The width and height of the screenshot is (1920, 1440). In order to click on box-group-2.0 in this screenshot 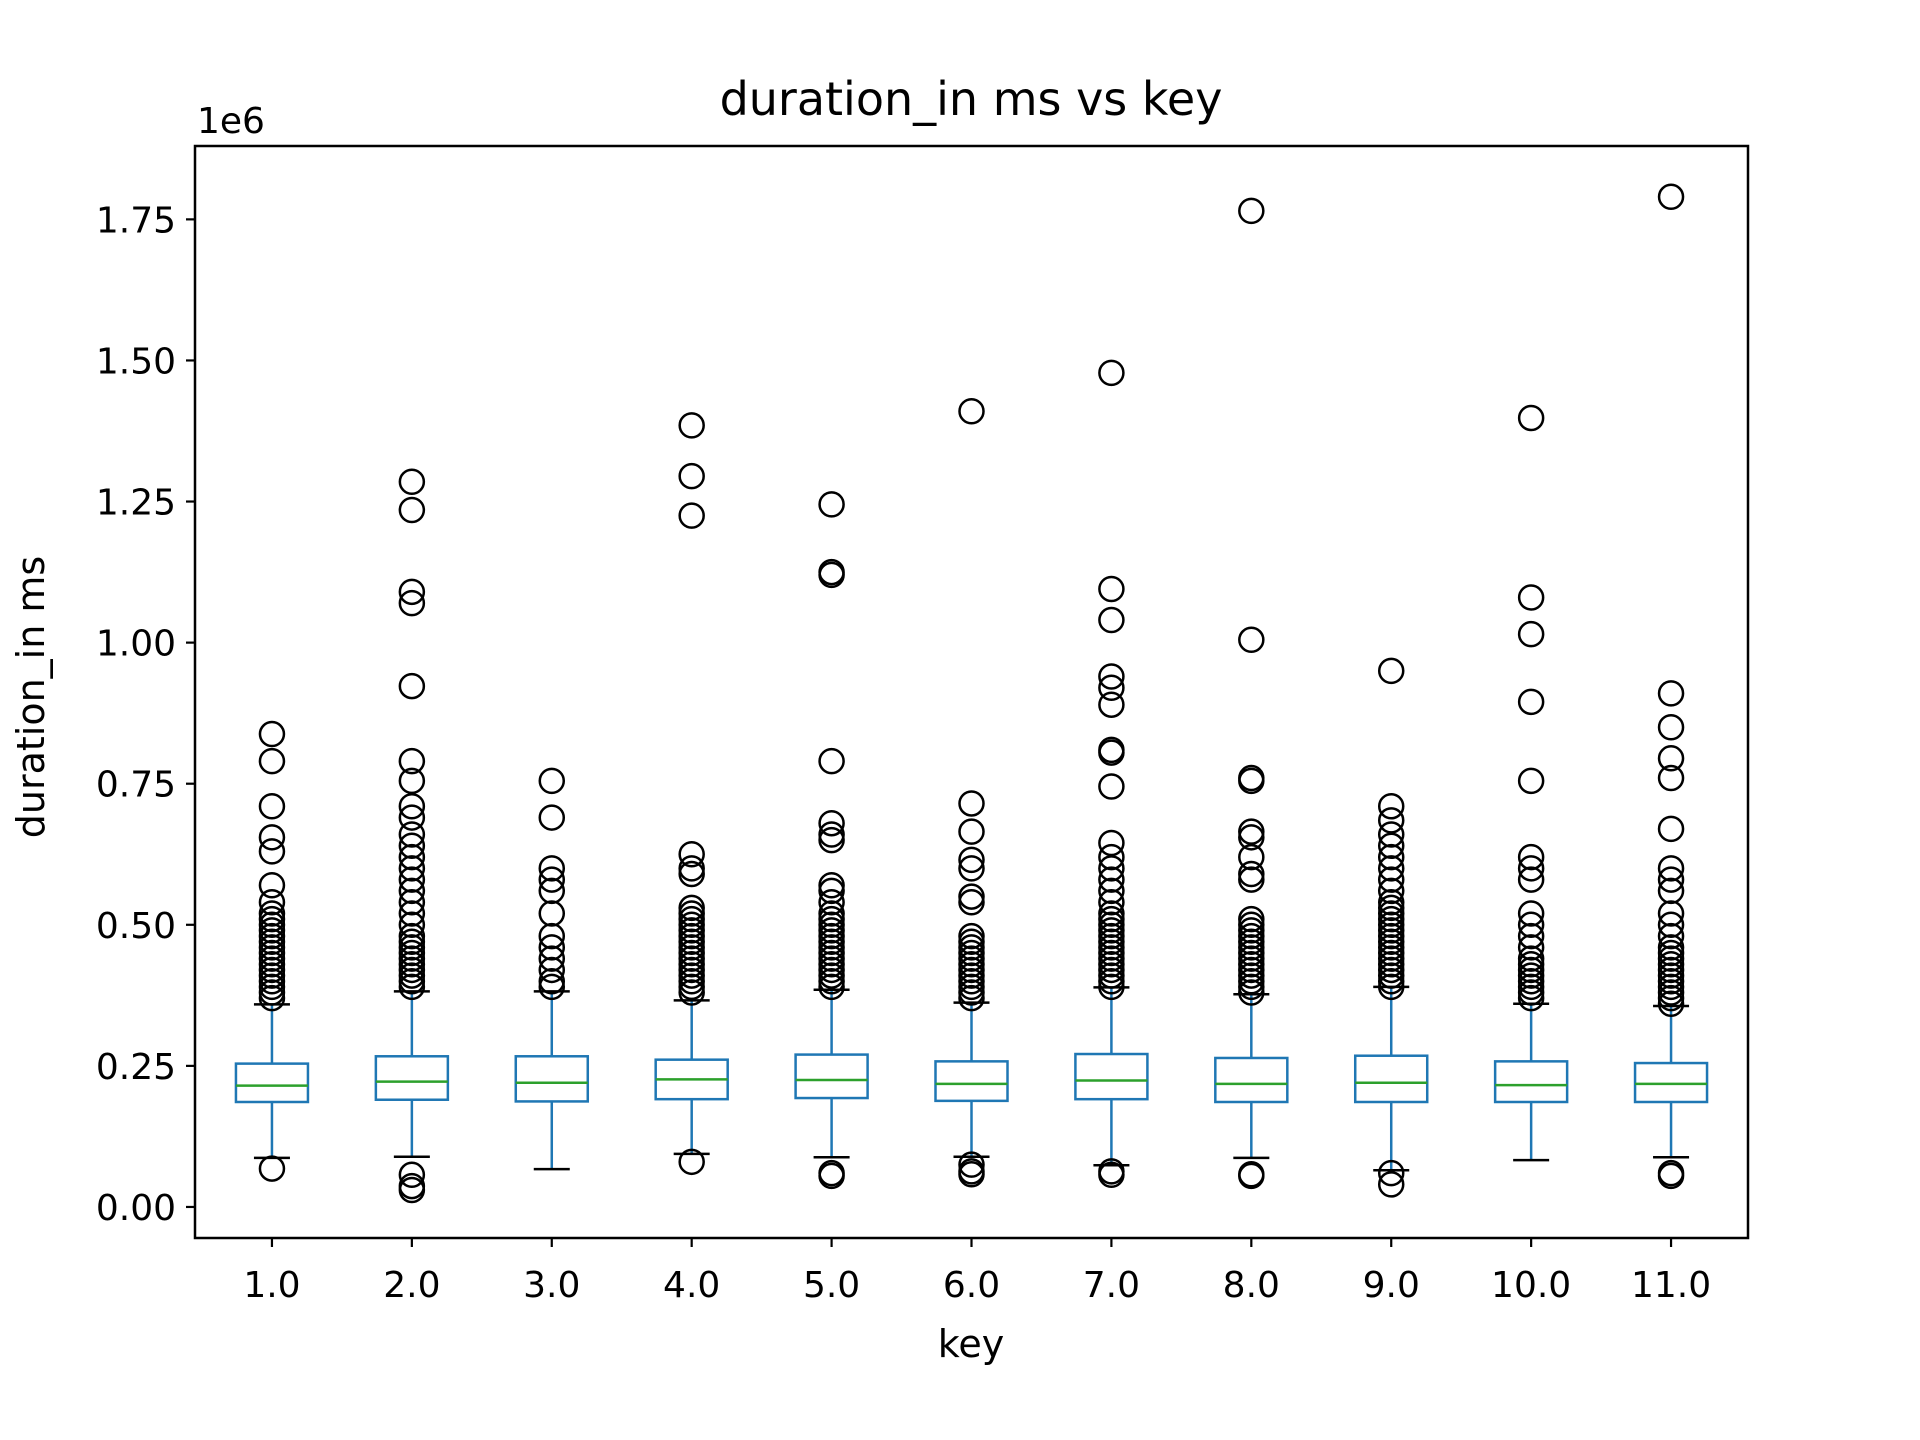, I will do `click(412, 836)`.